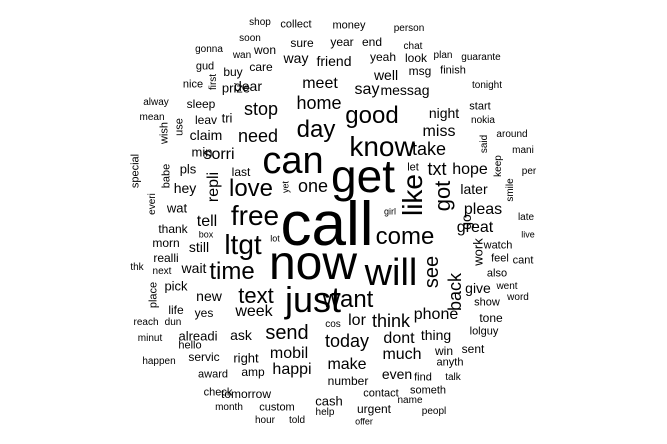 The image size is (667, 444). Describe the element at coordinates (342, 42) in the screenshot. I see `word: year` at that location.